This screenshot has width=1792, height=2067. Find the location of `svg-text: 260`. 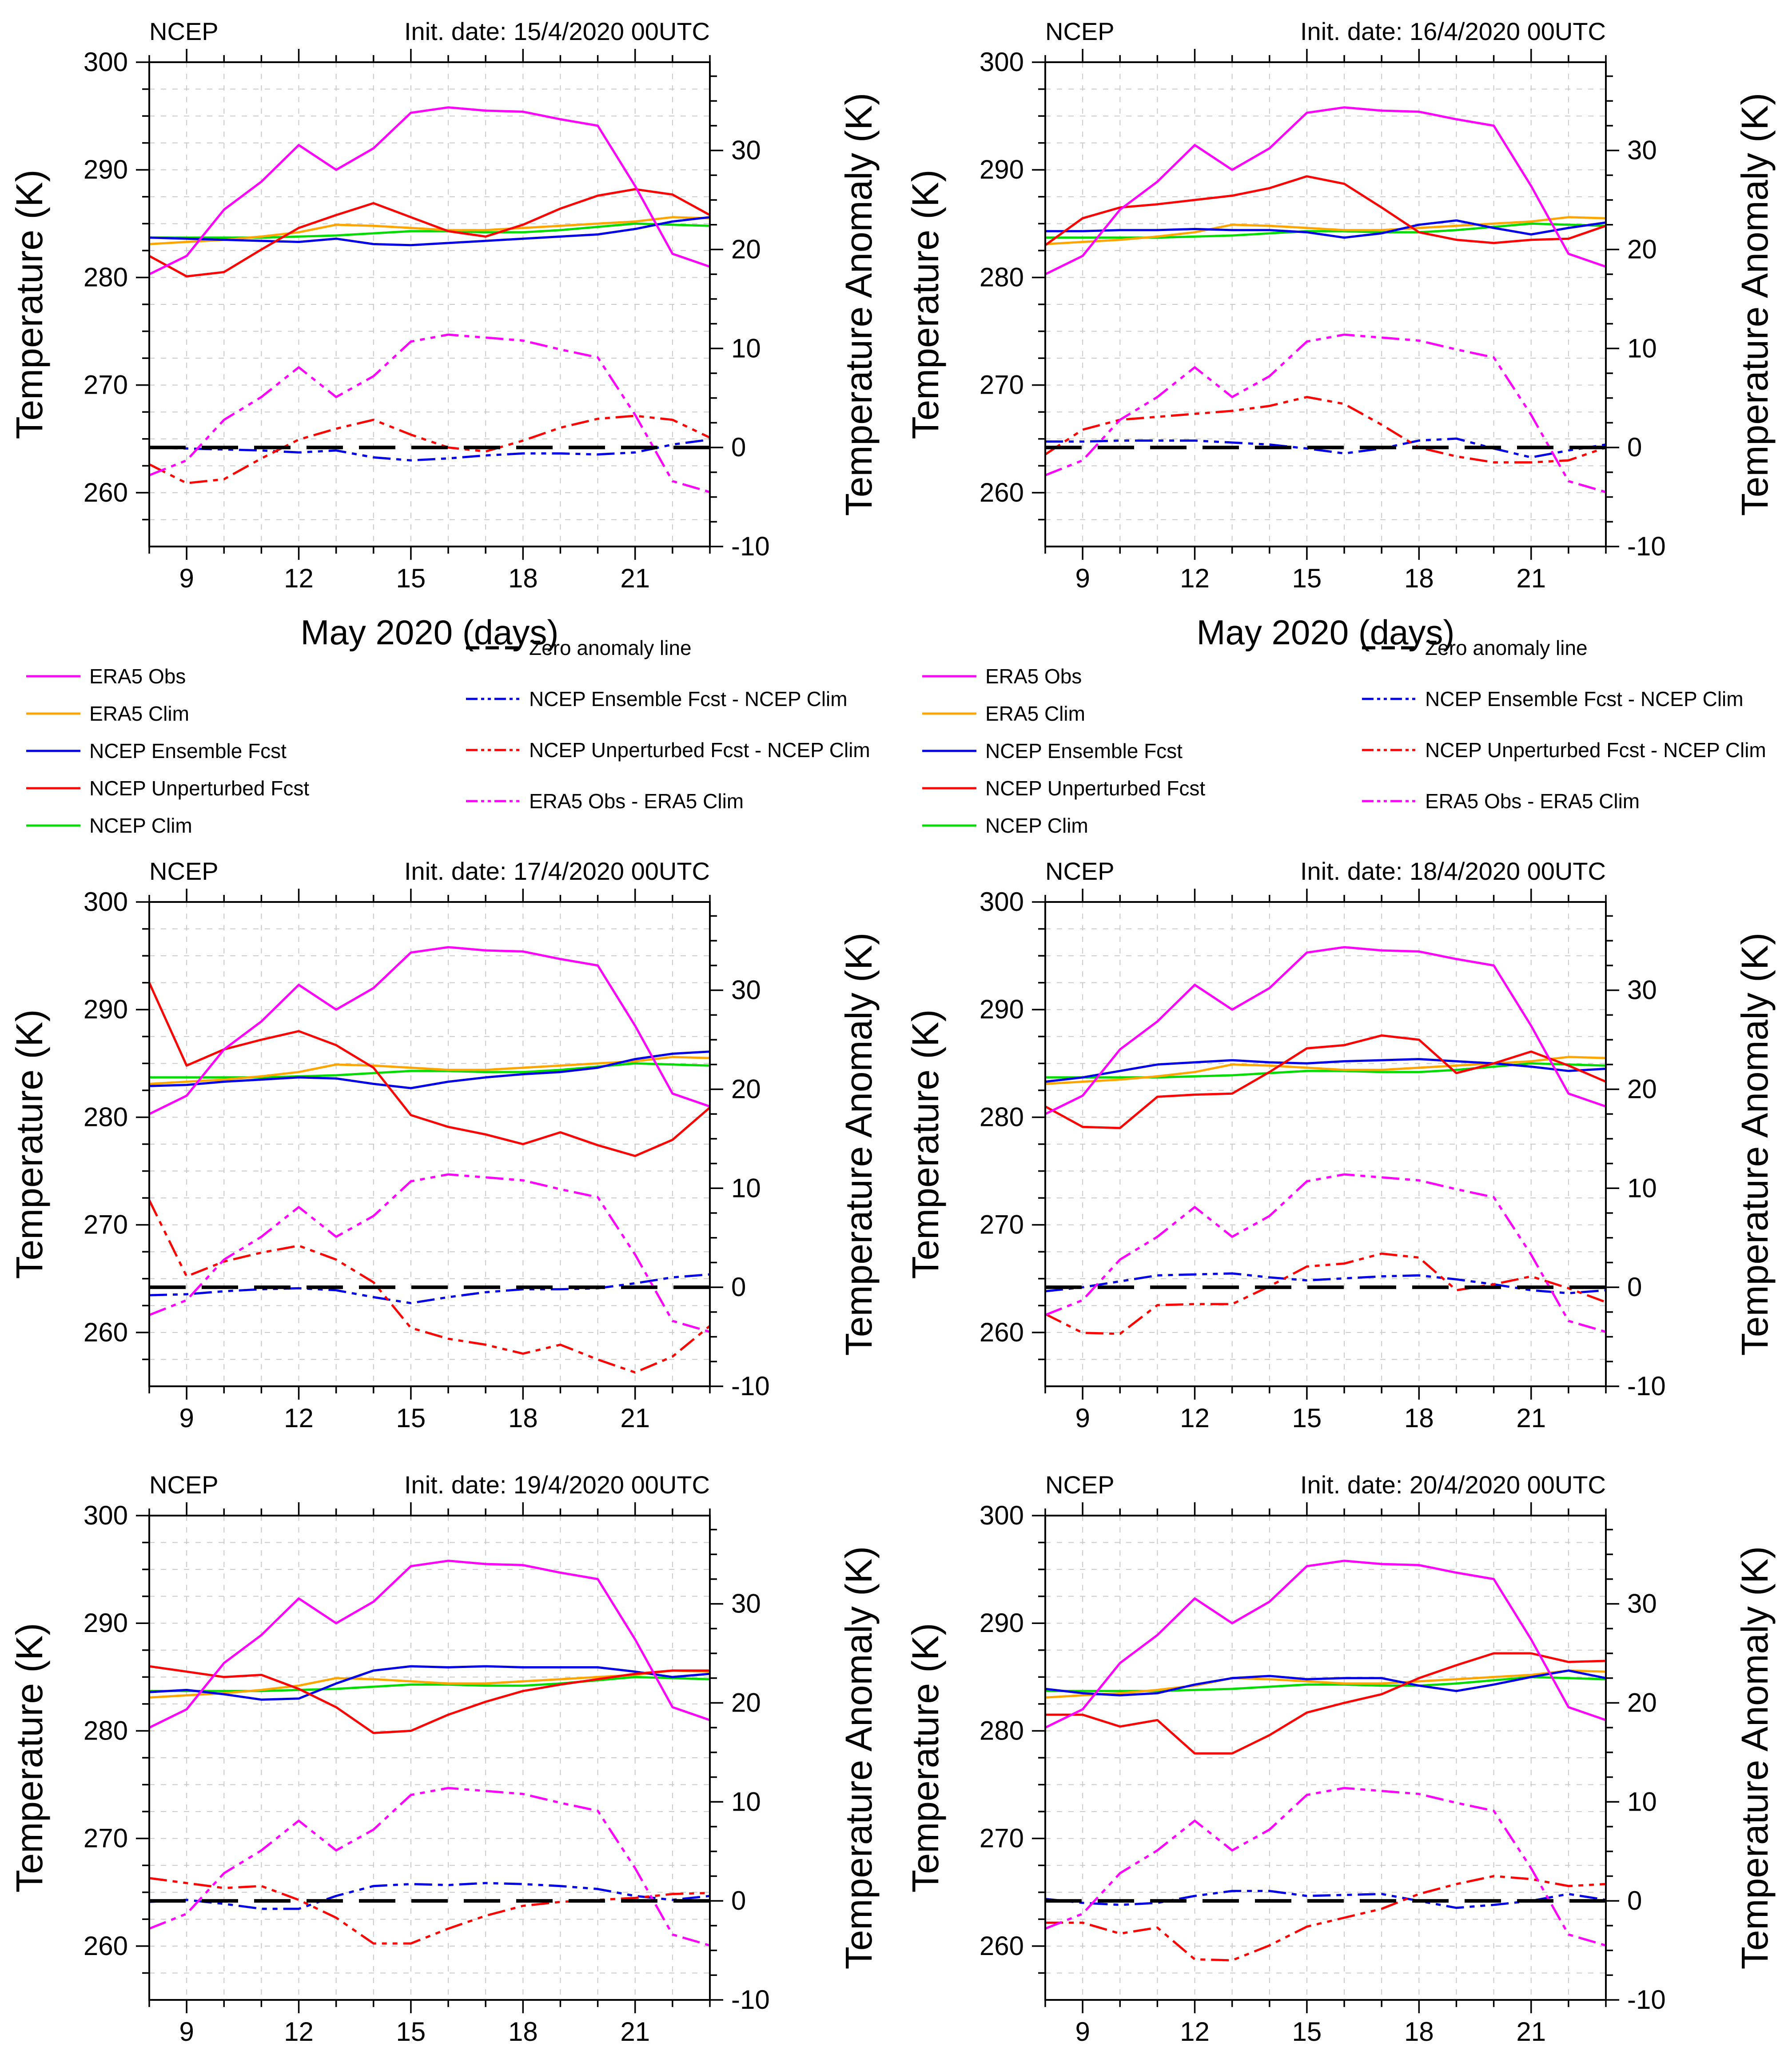

svg-text: 260 is located at coordinates (106, 1946).